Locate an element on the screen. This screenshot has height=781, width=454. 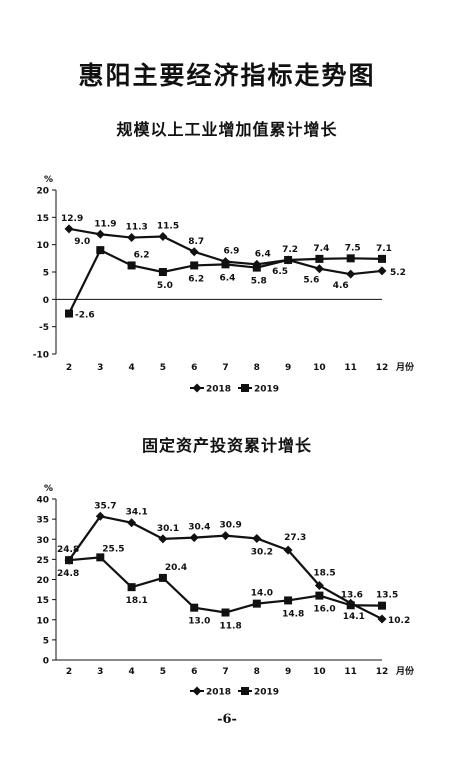
data-label-2019: 9.0 is located at coordinates (82, 242).